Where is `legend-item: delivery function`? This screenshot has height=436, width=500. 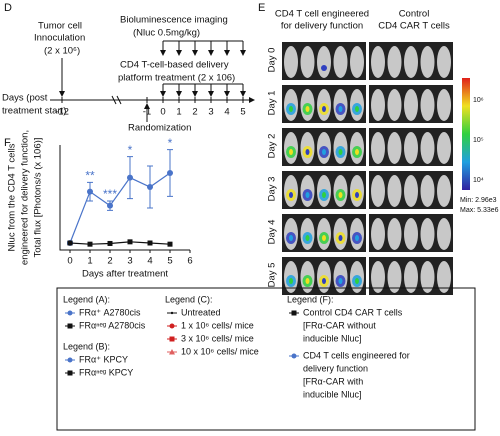
legend-item: delivery function is located at coordinates (335, 368).